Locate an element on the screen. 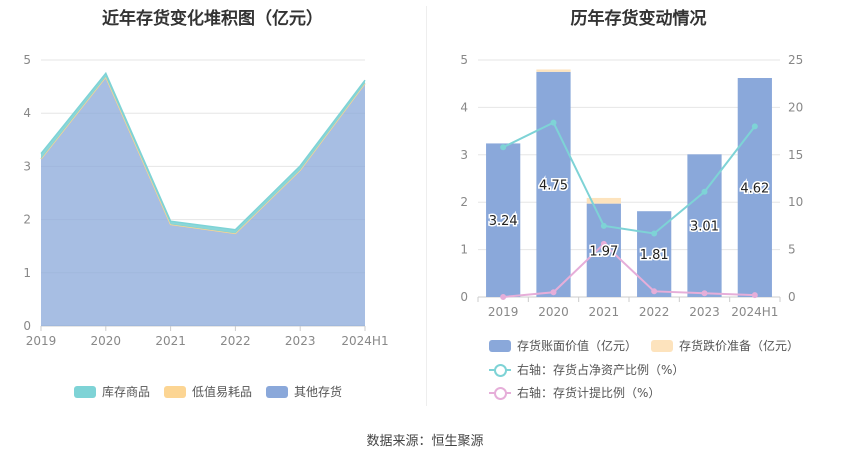  legend-label: 库存商品 is located at coordinates (126, 392).